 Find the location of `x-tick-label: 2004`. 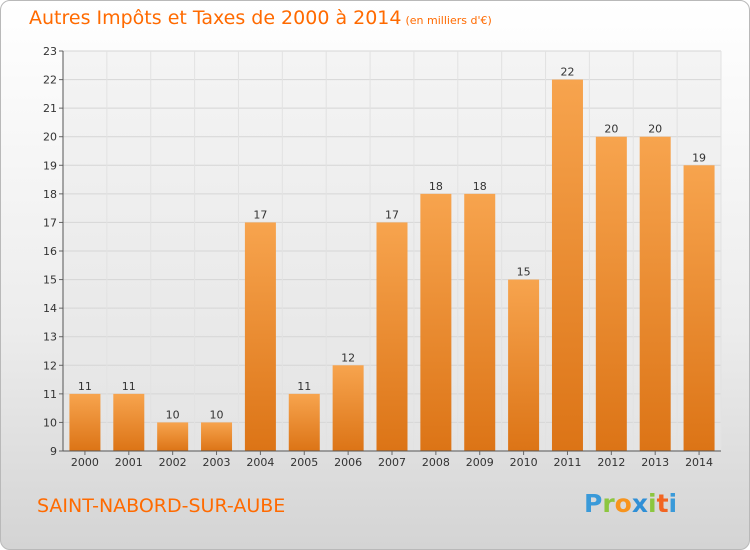

x-tick-label: 2004 is located at coordinates (260, 462).